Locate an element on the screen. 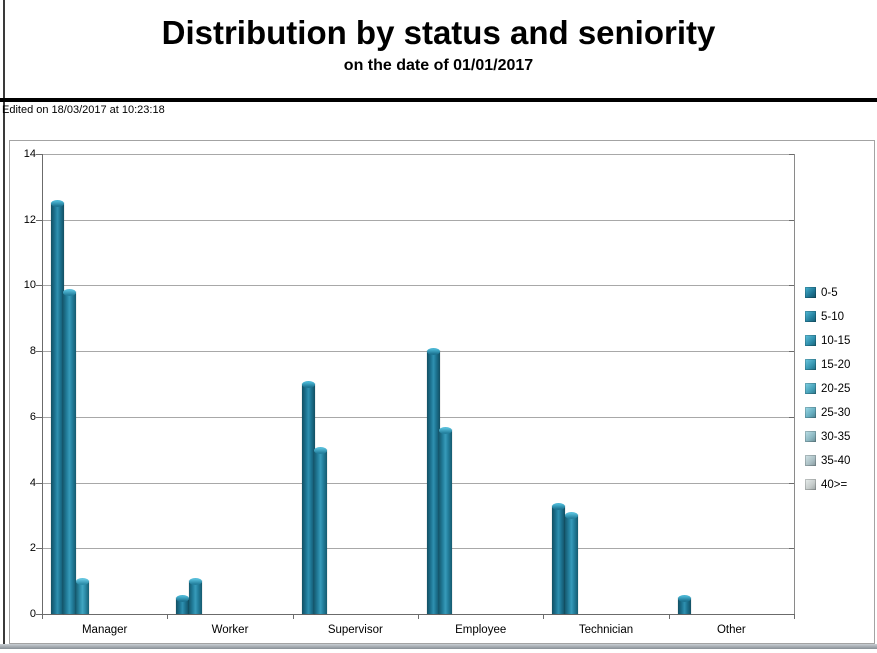  y-tick-label: 0 is located at coordinates (32, 614).